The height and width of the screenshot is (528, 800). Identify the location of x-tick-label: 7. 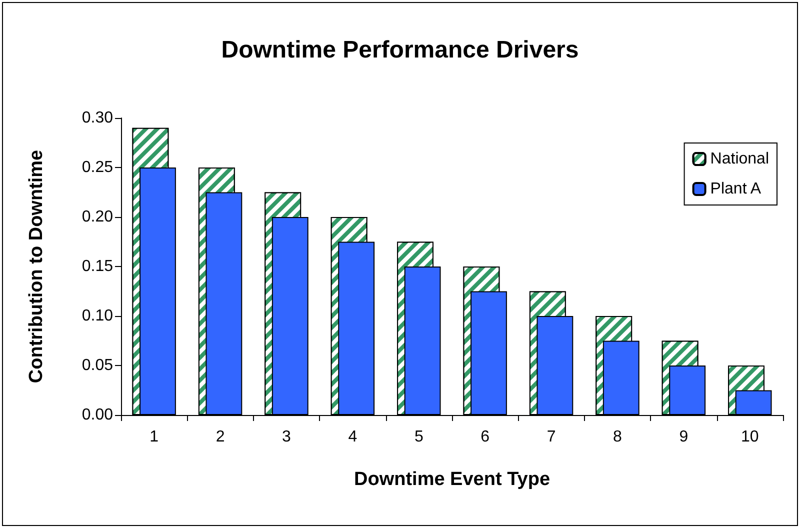
(551, 437).